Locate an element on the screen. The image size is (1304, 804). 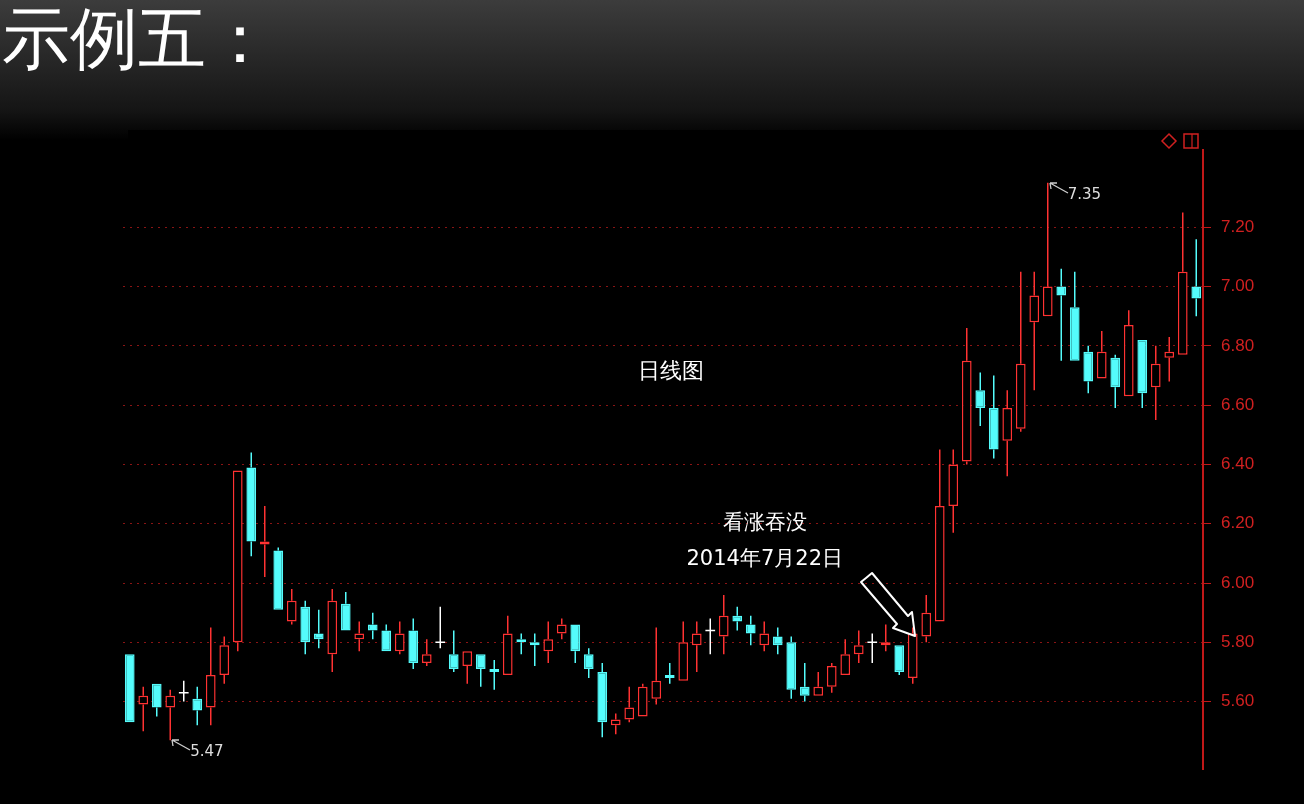
y-tick-label: 5.80 is located at coordinates (1238, 642).